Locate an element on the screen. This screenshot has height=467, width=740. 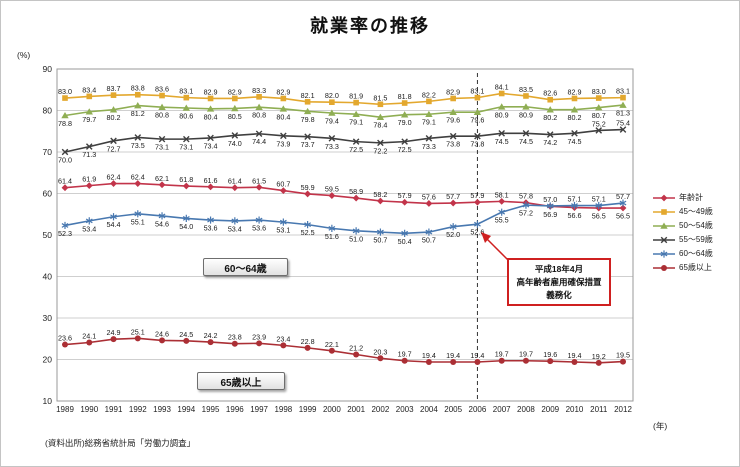
svg-text: 54.4 is located at coordinates (114, 224).